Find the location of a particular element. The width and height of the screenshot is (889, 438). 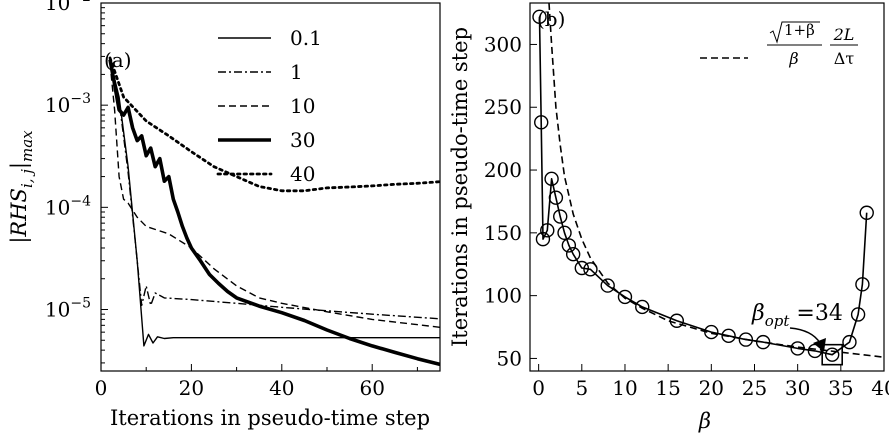

formula-numerator-2: 2L is located at coordinates (844, 34).